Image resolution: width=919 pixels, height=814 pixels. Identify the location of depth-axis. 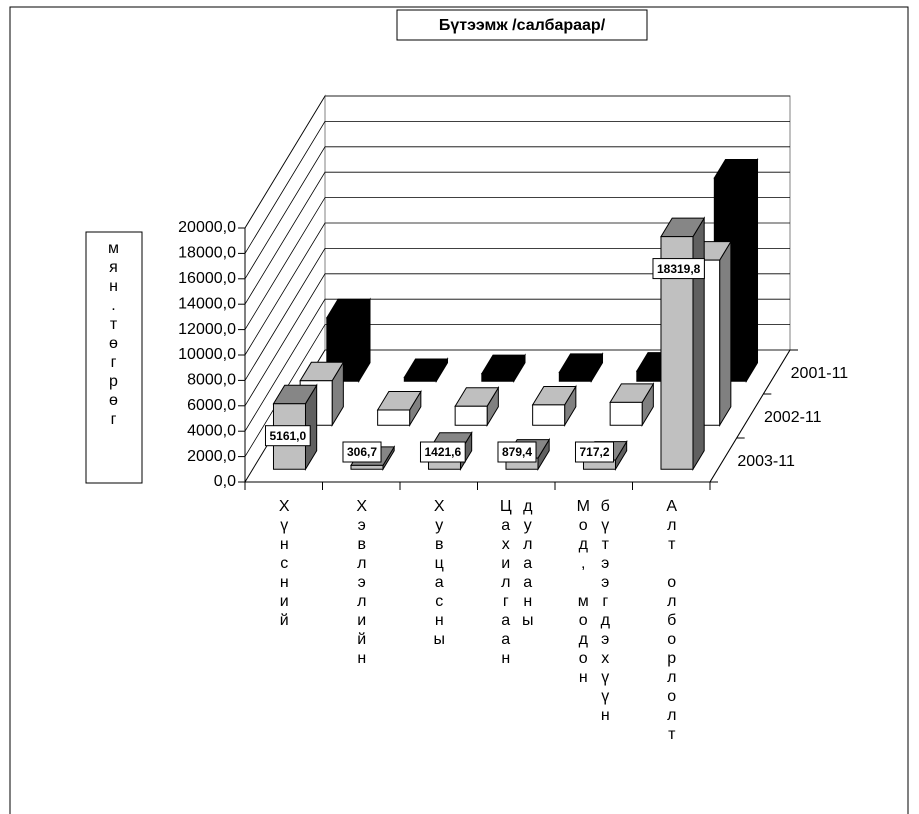
(750, 416).